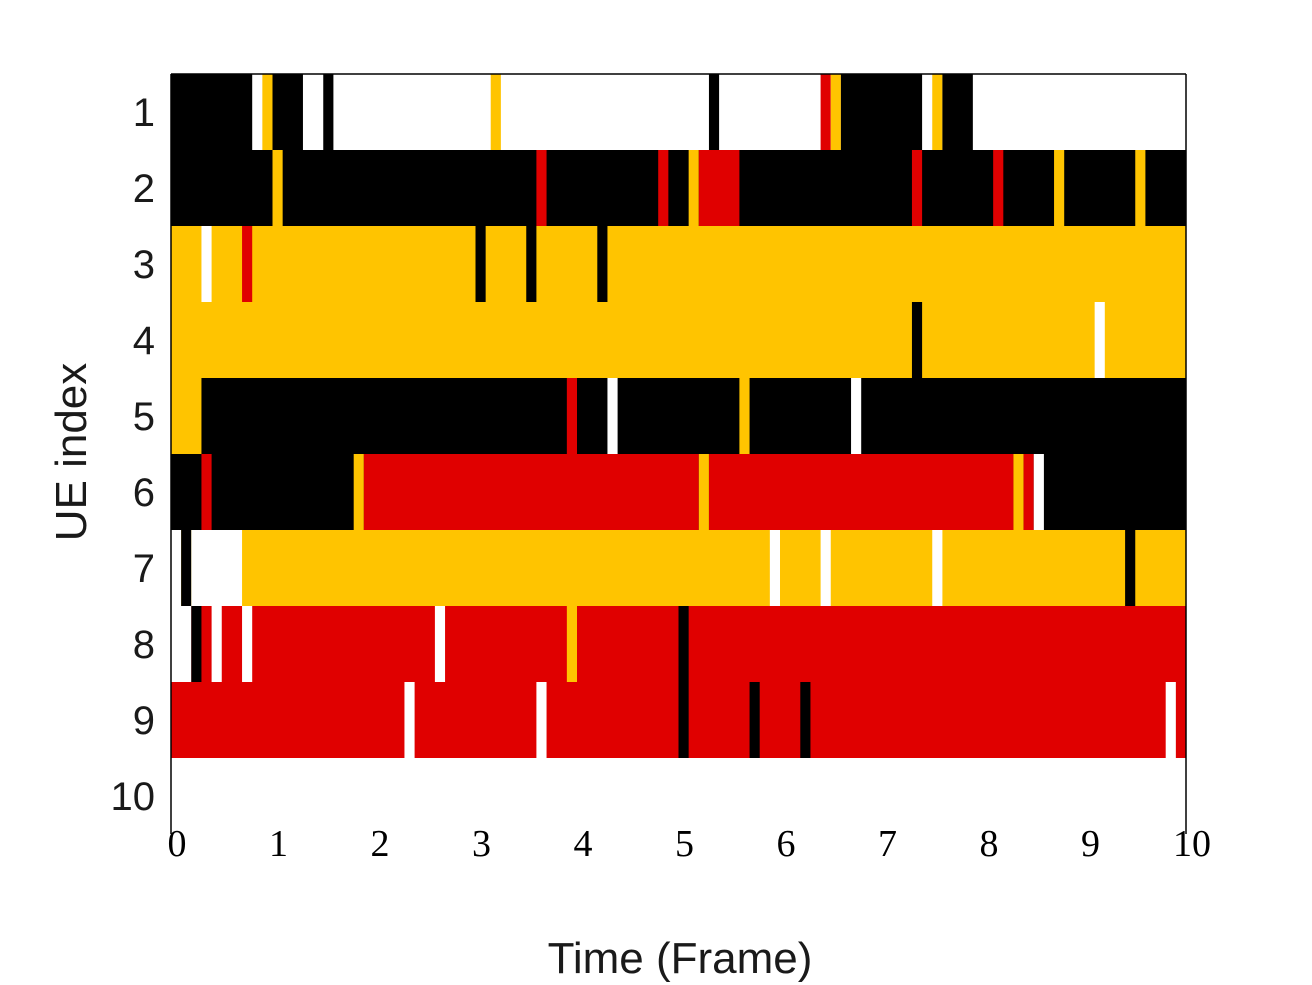 Image resolution: width=1312 pixels, height=985 pixels. I want to click on y-tick-label: 10, so click(133, 797).